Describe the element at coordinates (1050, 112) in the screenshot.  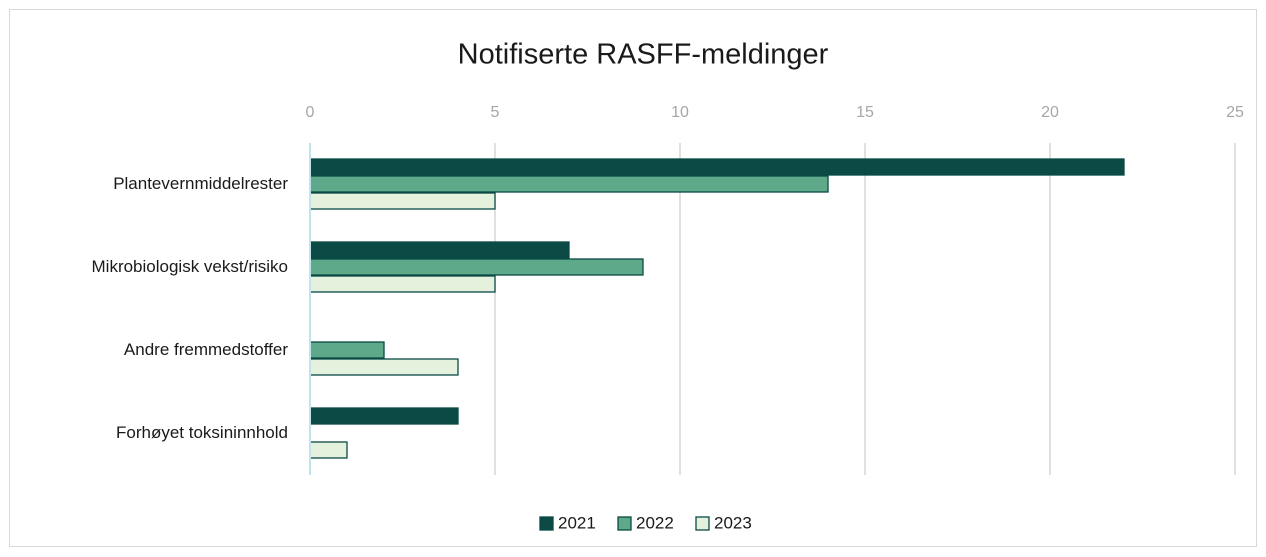
I see `x-tick-label: 20` at that location.